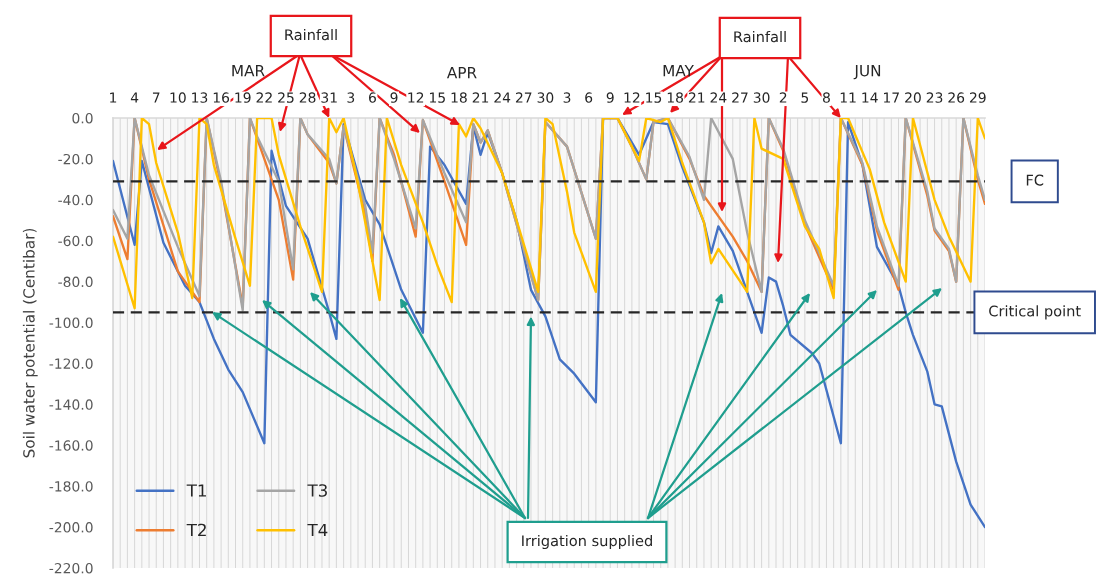 Image resolution: width=1099 pixels, height=577 pixels. Describe the element at coordinates (317, 530) in the screenshot. I see `legend-label: T4` at that location.